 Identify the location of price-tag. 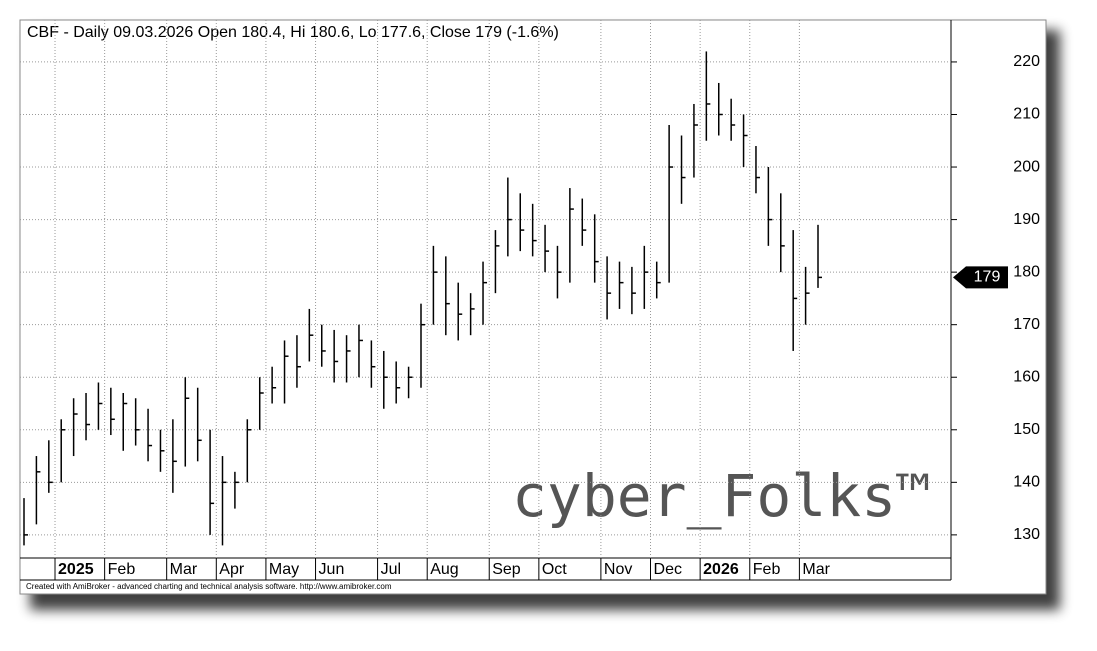
(980, 277).